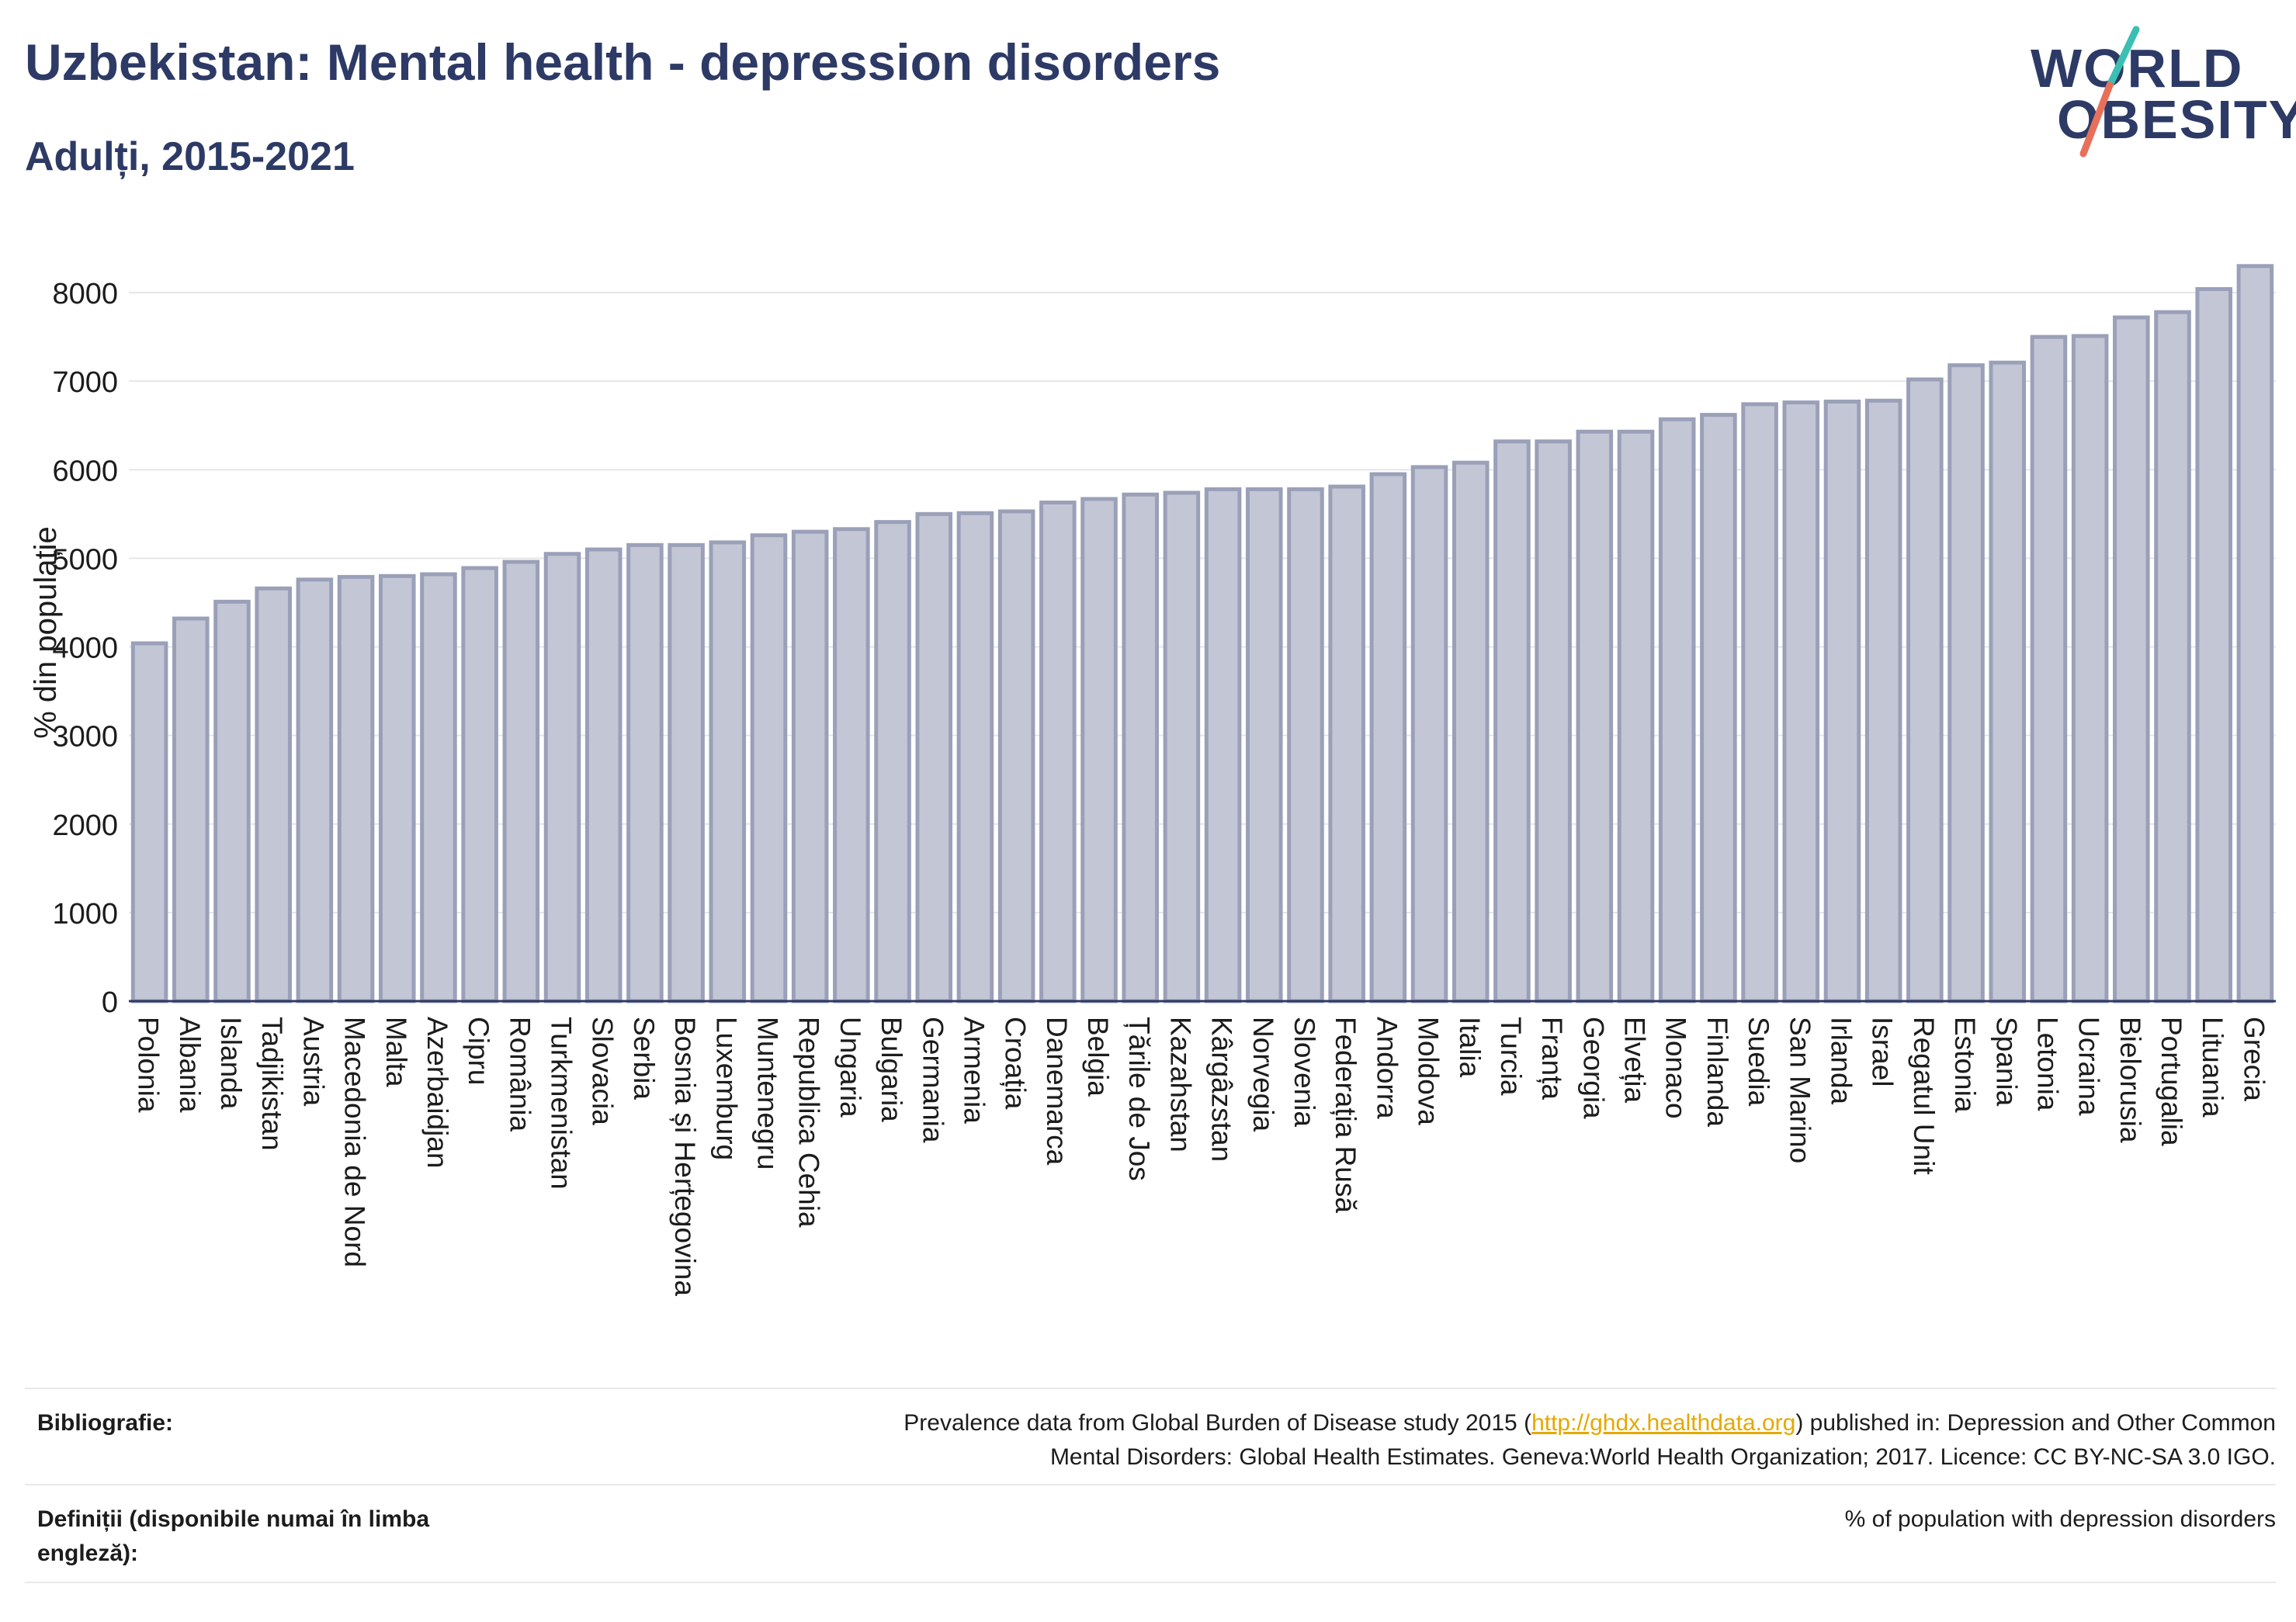 The height and width of the screenshot is (1622, 2296). Describe the element at coordinates (2171, 1081) in the screenshot. I see `x-tick-label: Portugalia` at that location.